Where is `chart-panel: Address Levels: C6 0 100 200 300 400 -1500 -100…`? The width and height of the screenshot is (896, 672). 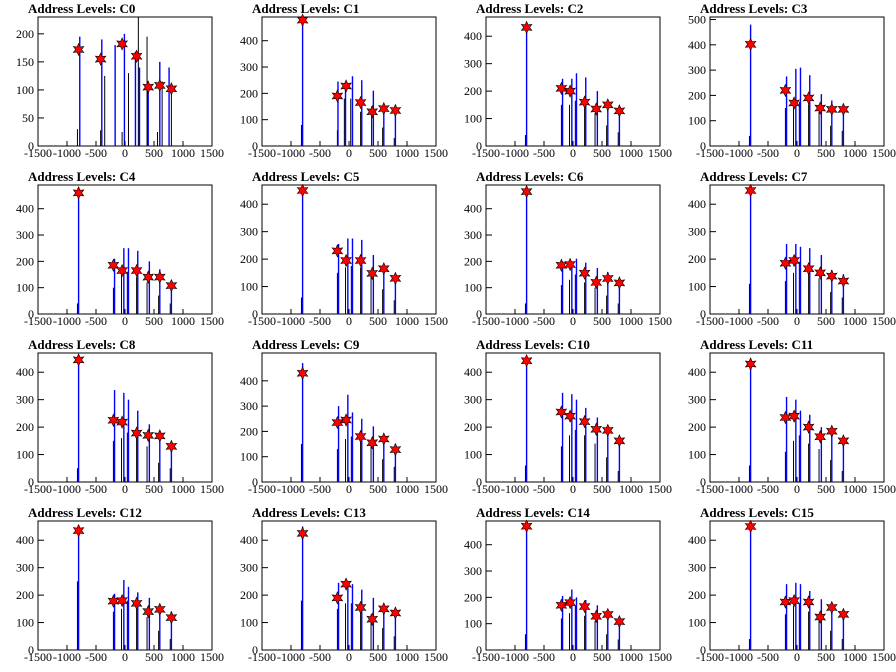 chart-panel: Address Levels: C6 0 100 200 300 400 -1500 -100… is located at coordinates (560, 252).